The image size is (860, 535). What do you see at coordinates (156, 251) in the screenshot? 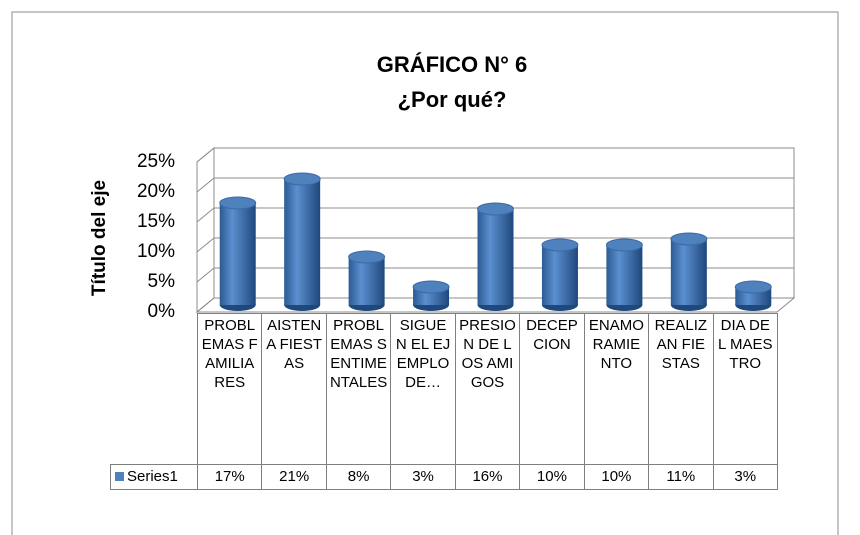
I see `y-tick-label: 10%` at bounding box center [156, 251].